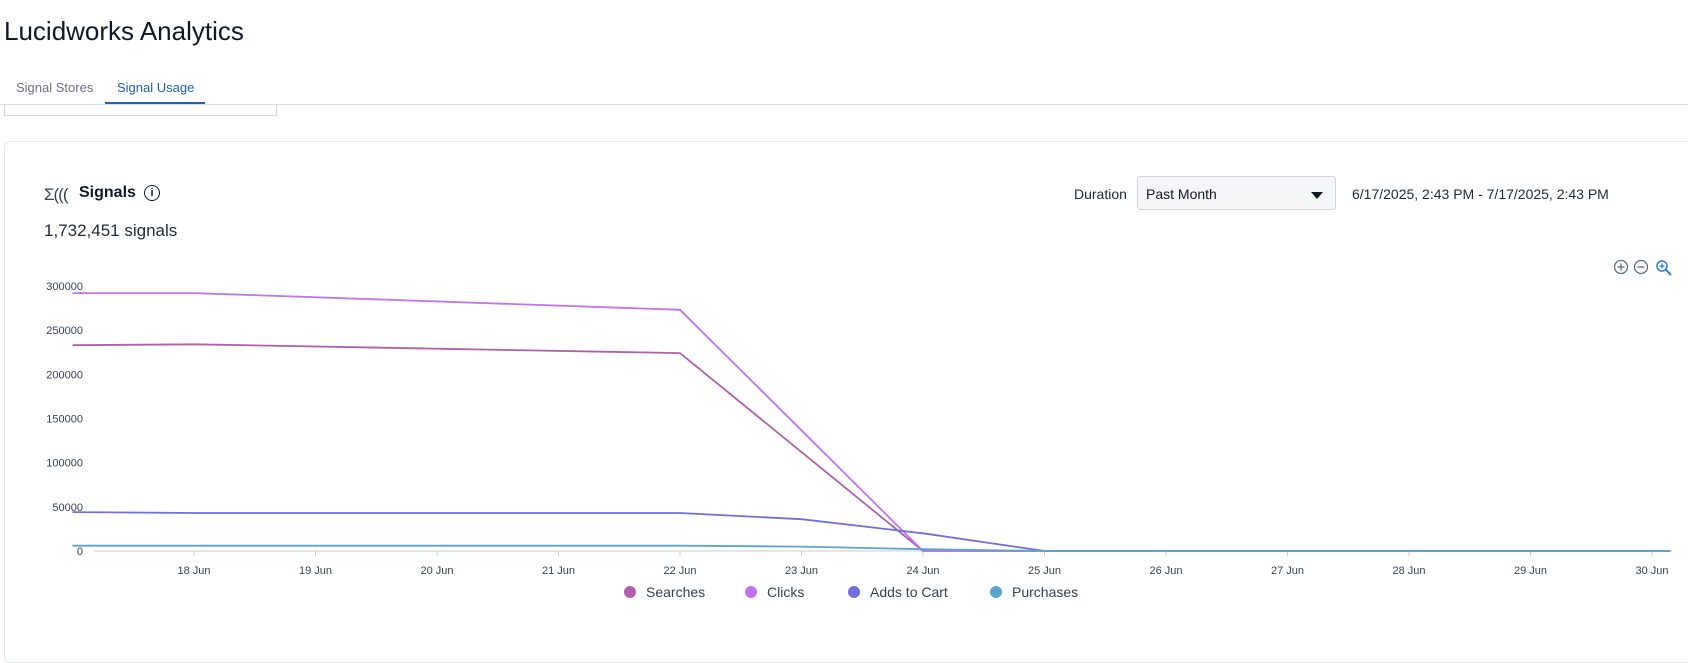 The image size is (1688, 663). What do you see at coordinates (922, 571) in the screenshot?
I see `x-tick-label: 24 Jun` at bounding box center [922, 571].